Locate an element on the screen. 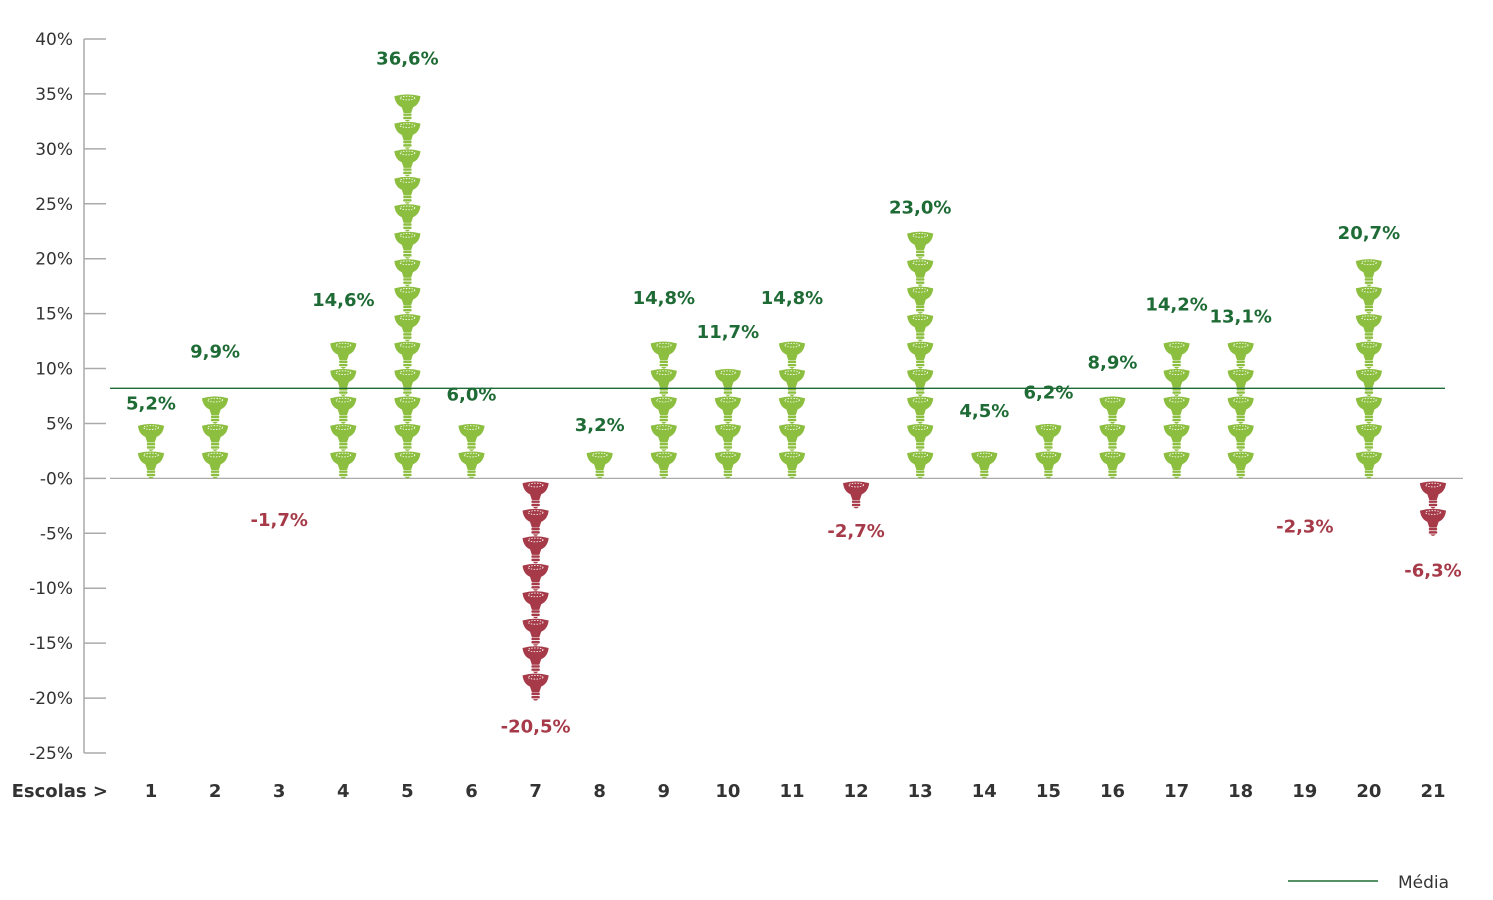 Image resolution: width=1493 pixels, height=900 pixels. data-label: 11,7% is located at coordinates (728, 332).